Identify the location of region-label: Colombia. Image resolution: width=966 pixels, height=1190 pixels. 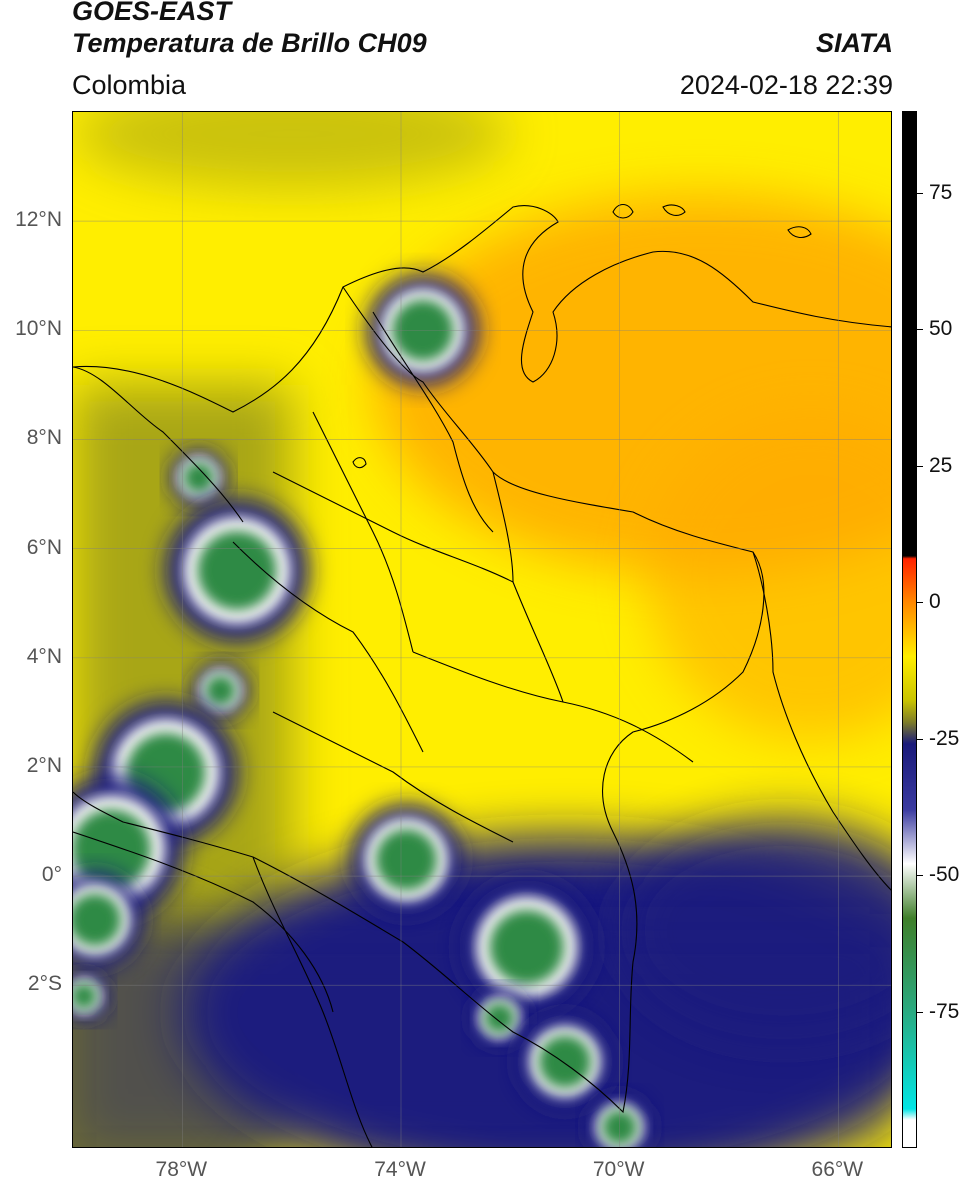
(129, 85).